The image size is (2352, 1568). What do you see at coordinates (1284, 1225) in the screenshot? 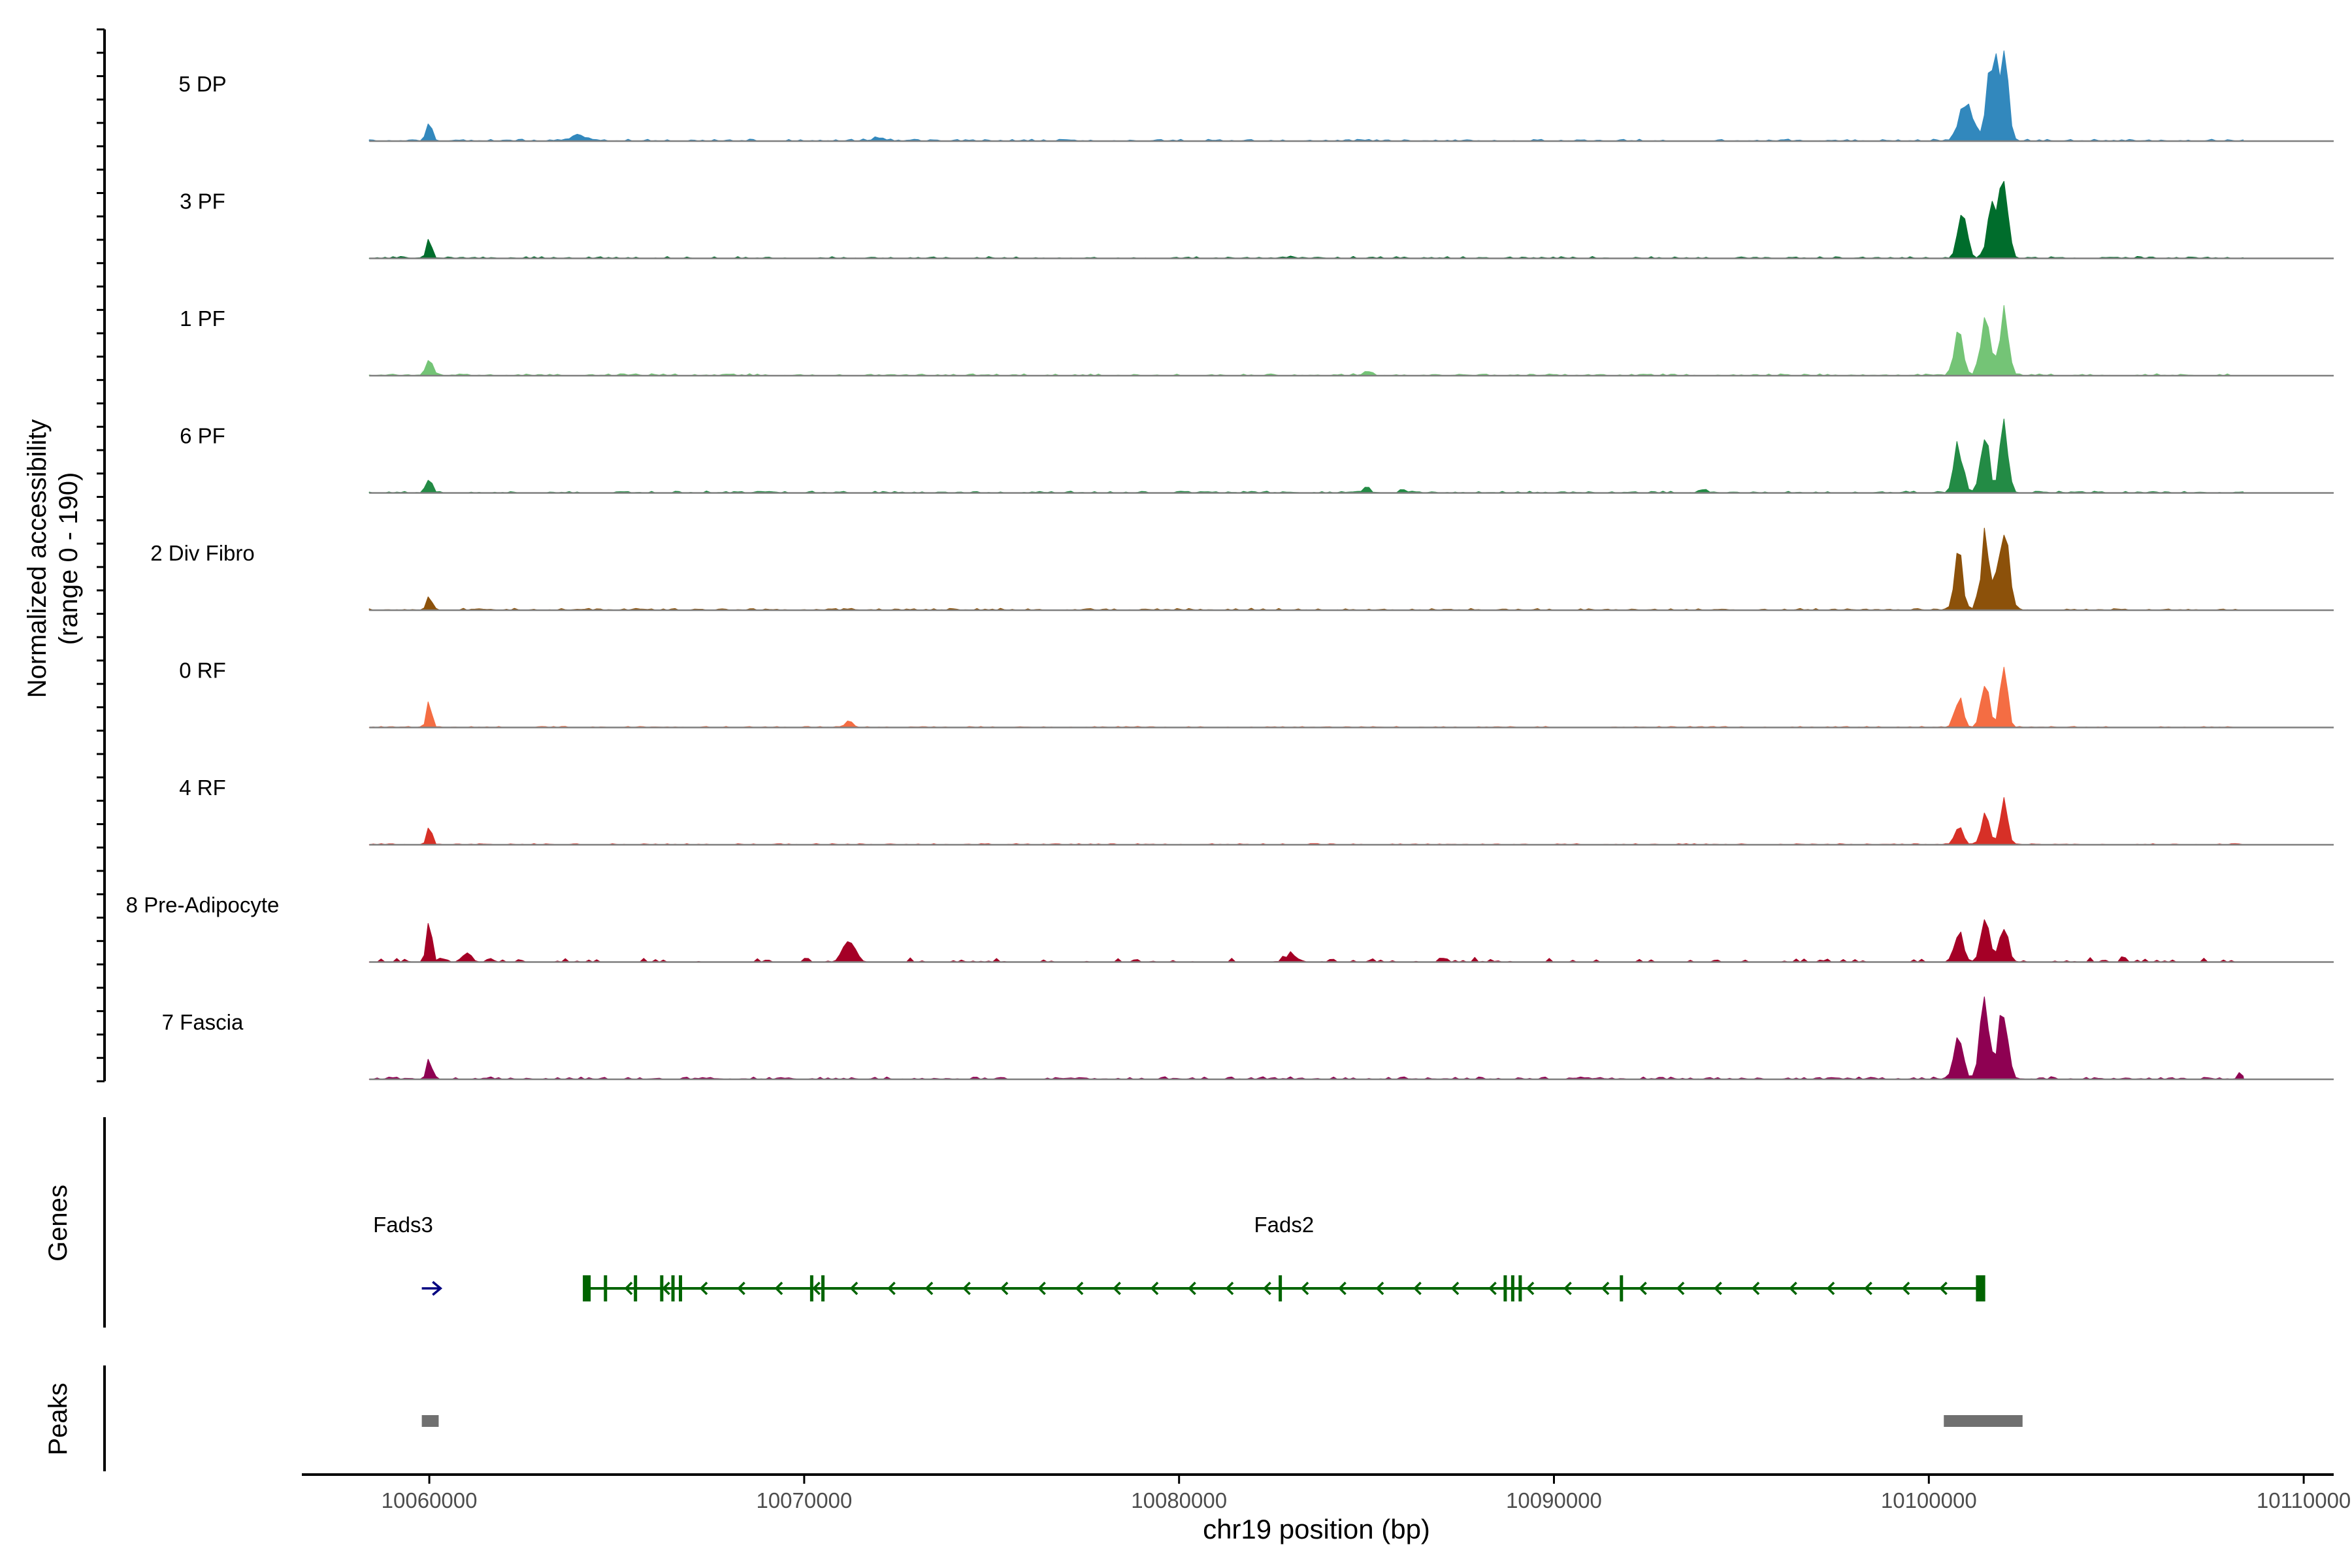
I see `gene-label: Fads2` at bounding box center [1284, 1225].